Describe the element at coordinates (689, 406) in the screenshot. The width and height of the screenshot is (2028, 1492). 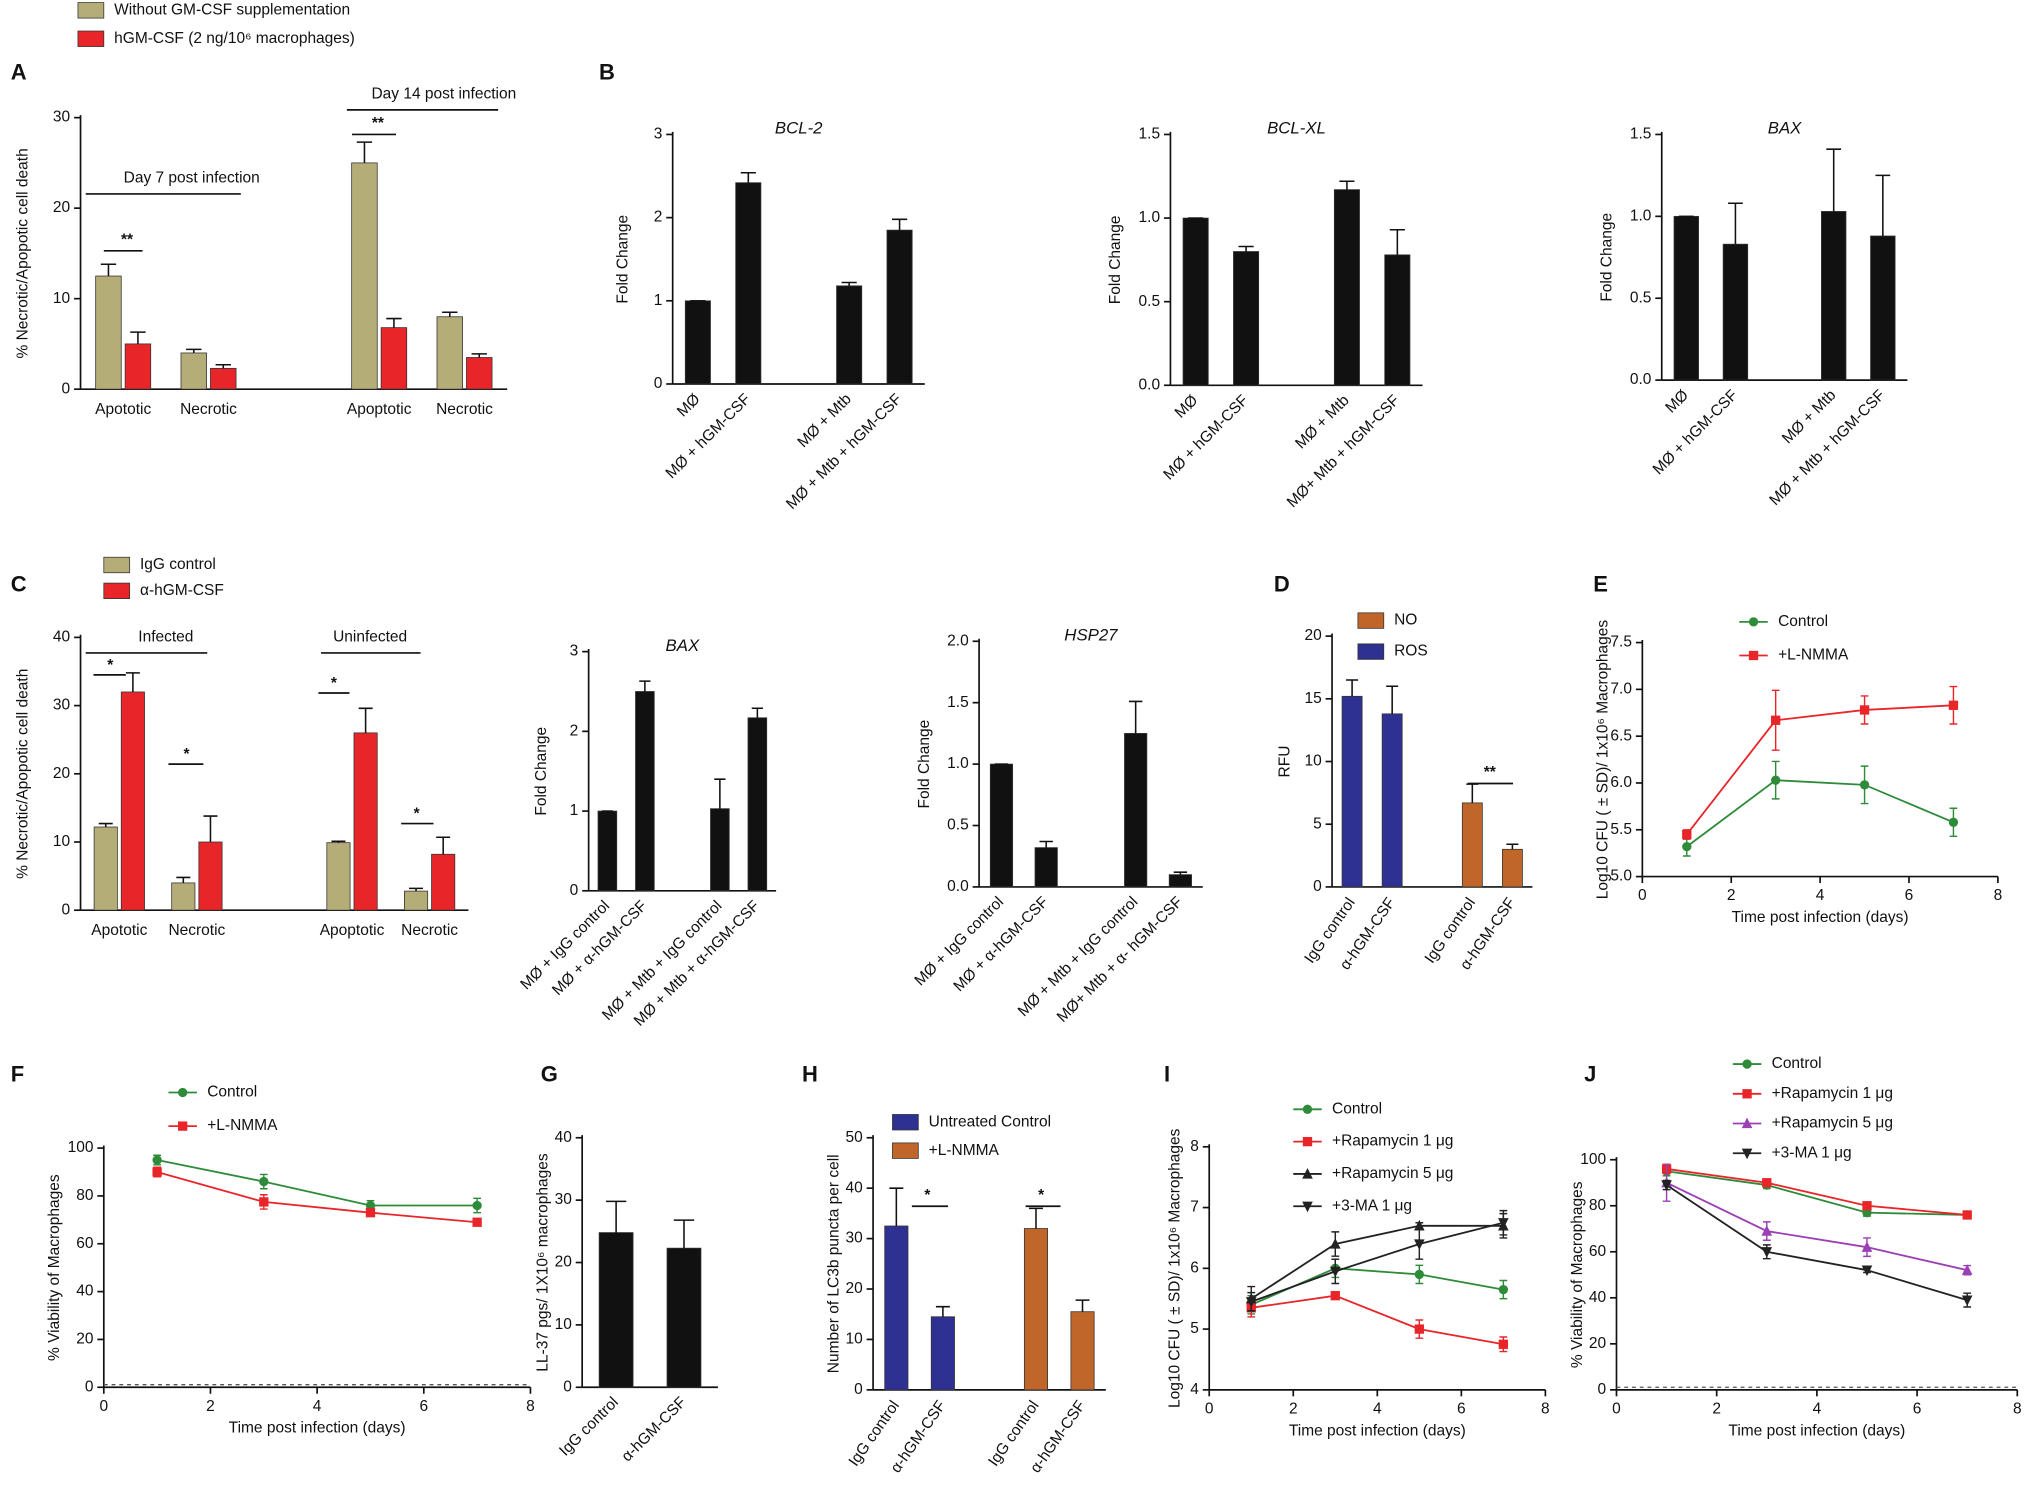
I see `x-tick-label: MØ` at that location.